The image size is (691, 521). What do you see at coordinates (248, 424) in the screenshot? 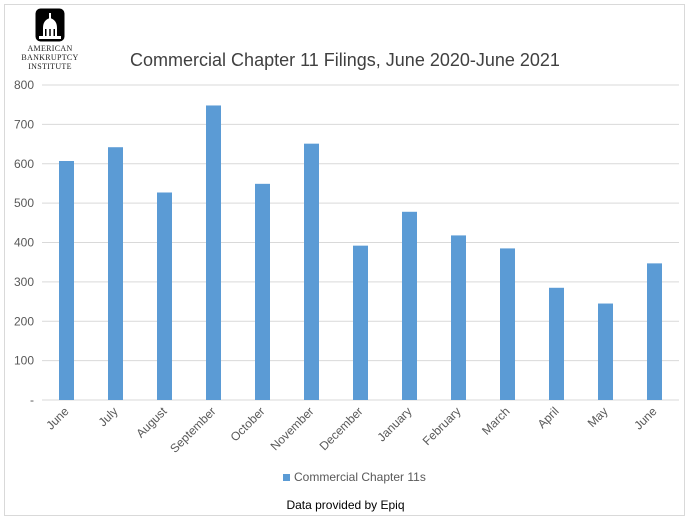
I see `x-tick-label: October` at bounding box center [248, 424].